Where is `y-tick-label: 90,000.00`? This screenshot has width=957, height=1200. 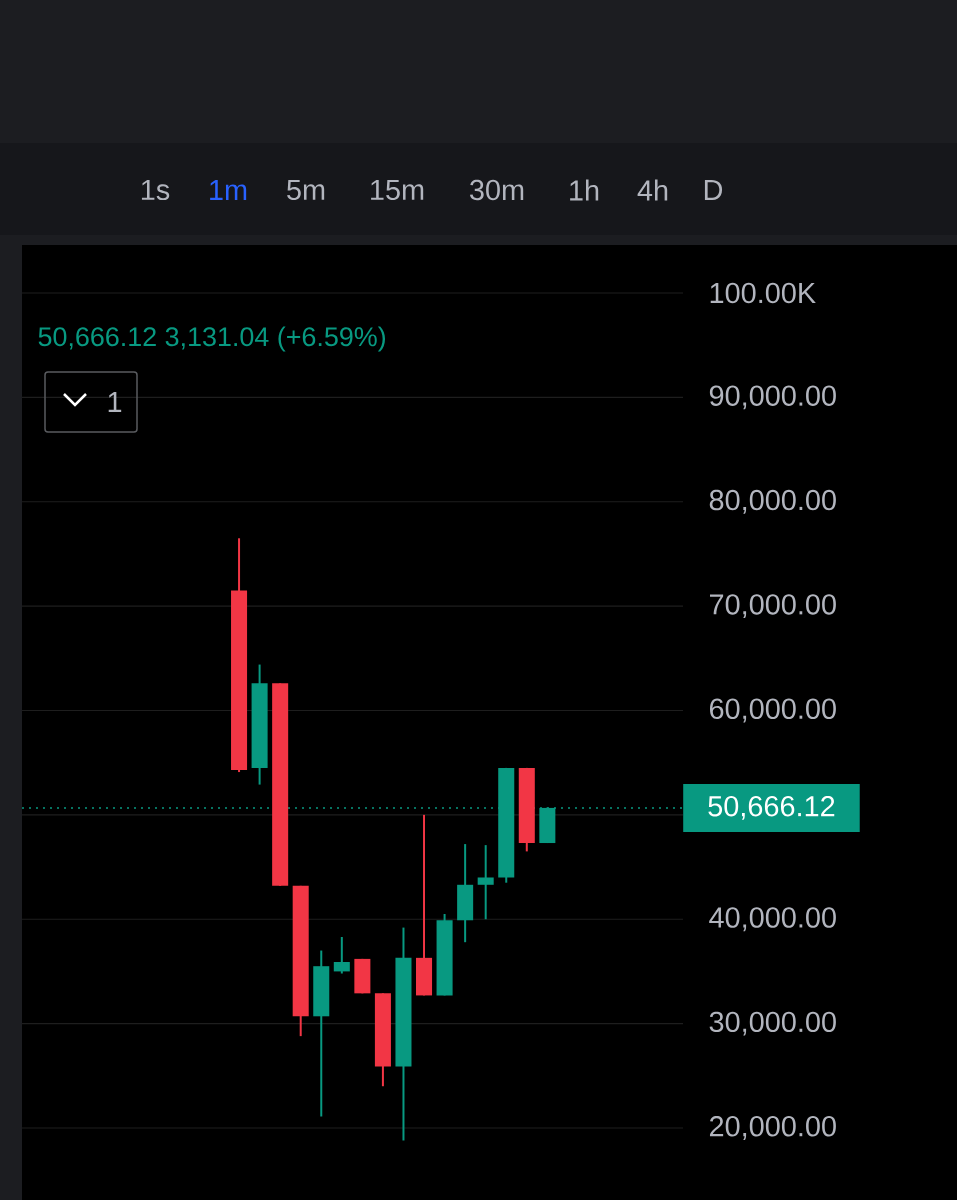
y-tick-label: 90,000.00 is located at coordinates (772, 397).